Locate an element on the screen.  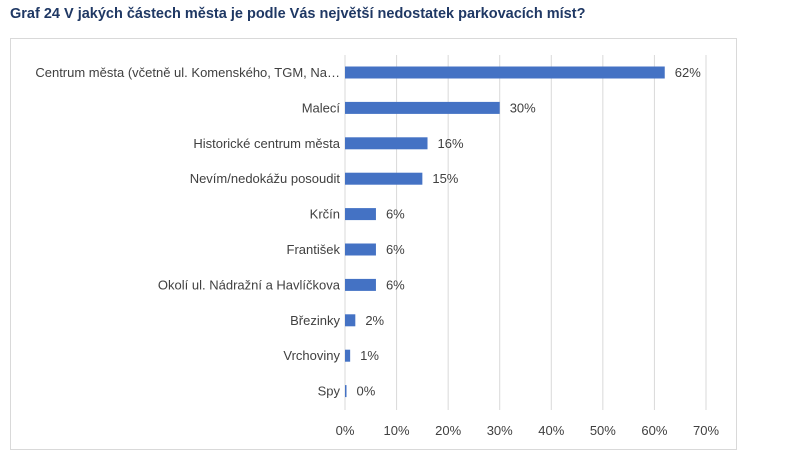
value-label: 1% is located at coordinates (369, 355).